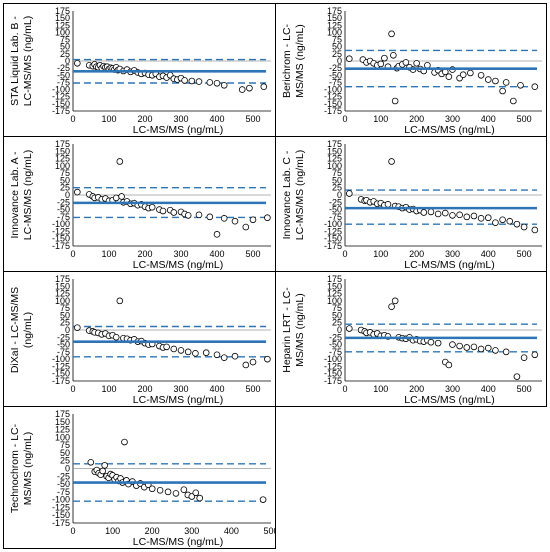 This screenshot has height=552, width=550. Describe the element at coordinates (61, 97) in the screenshot. I see `y-tick-label: -125` at that location.